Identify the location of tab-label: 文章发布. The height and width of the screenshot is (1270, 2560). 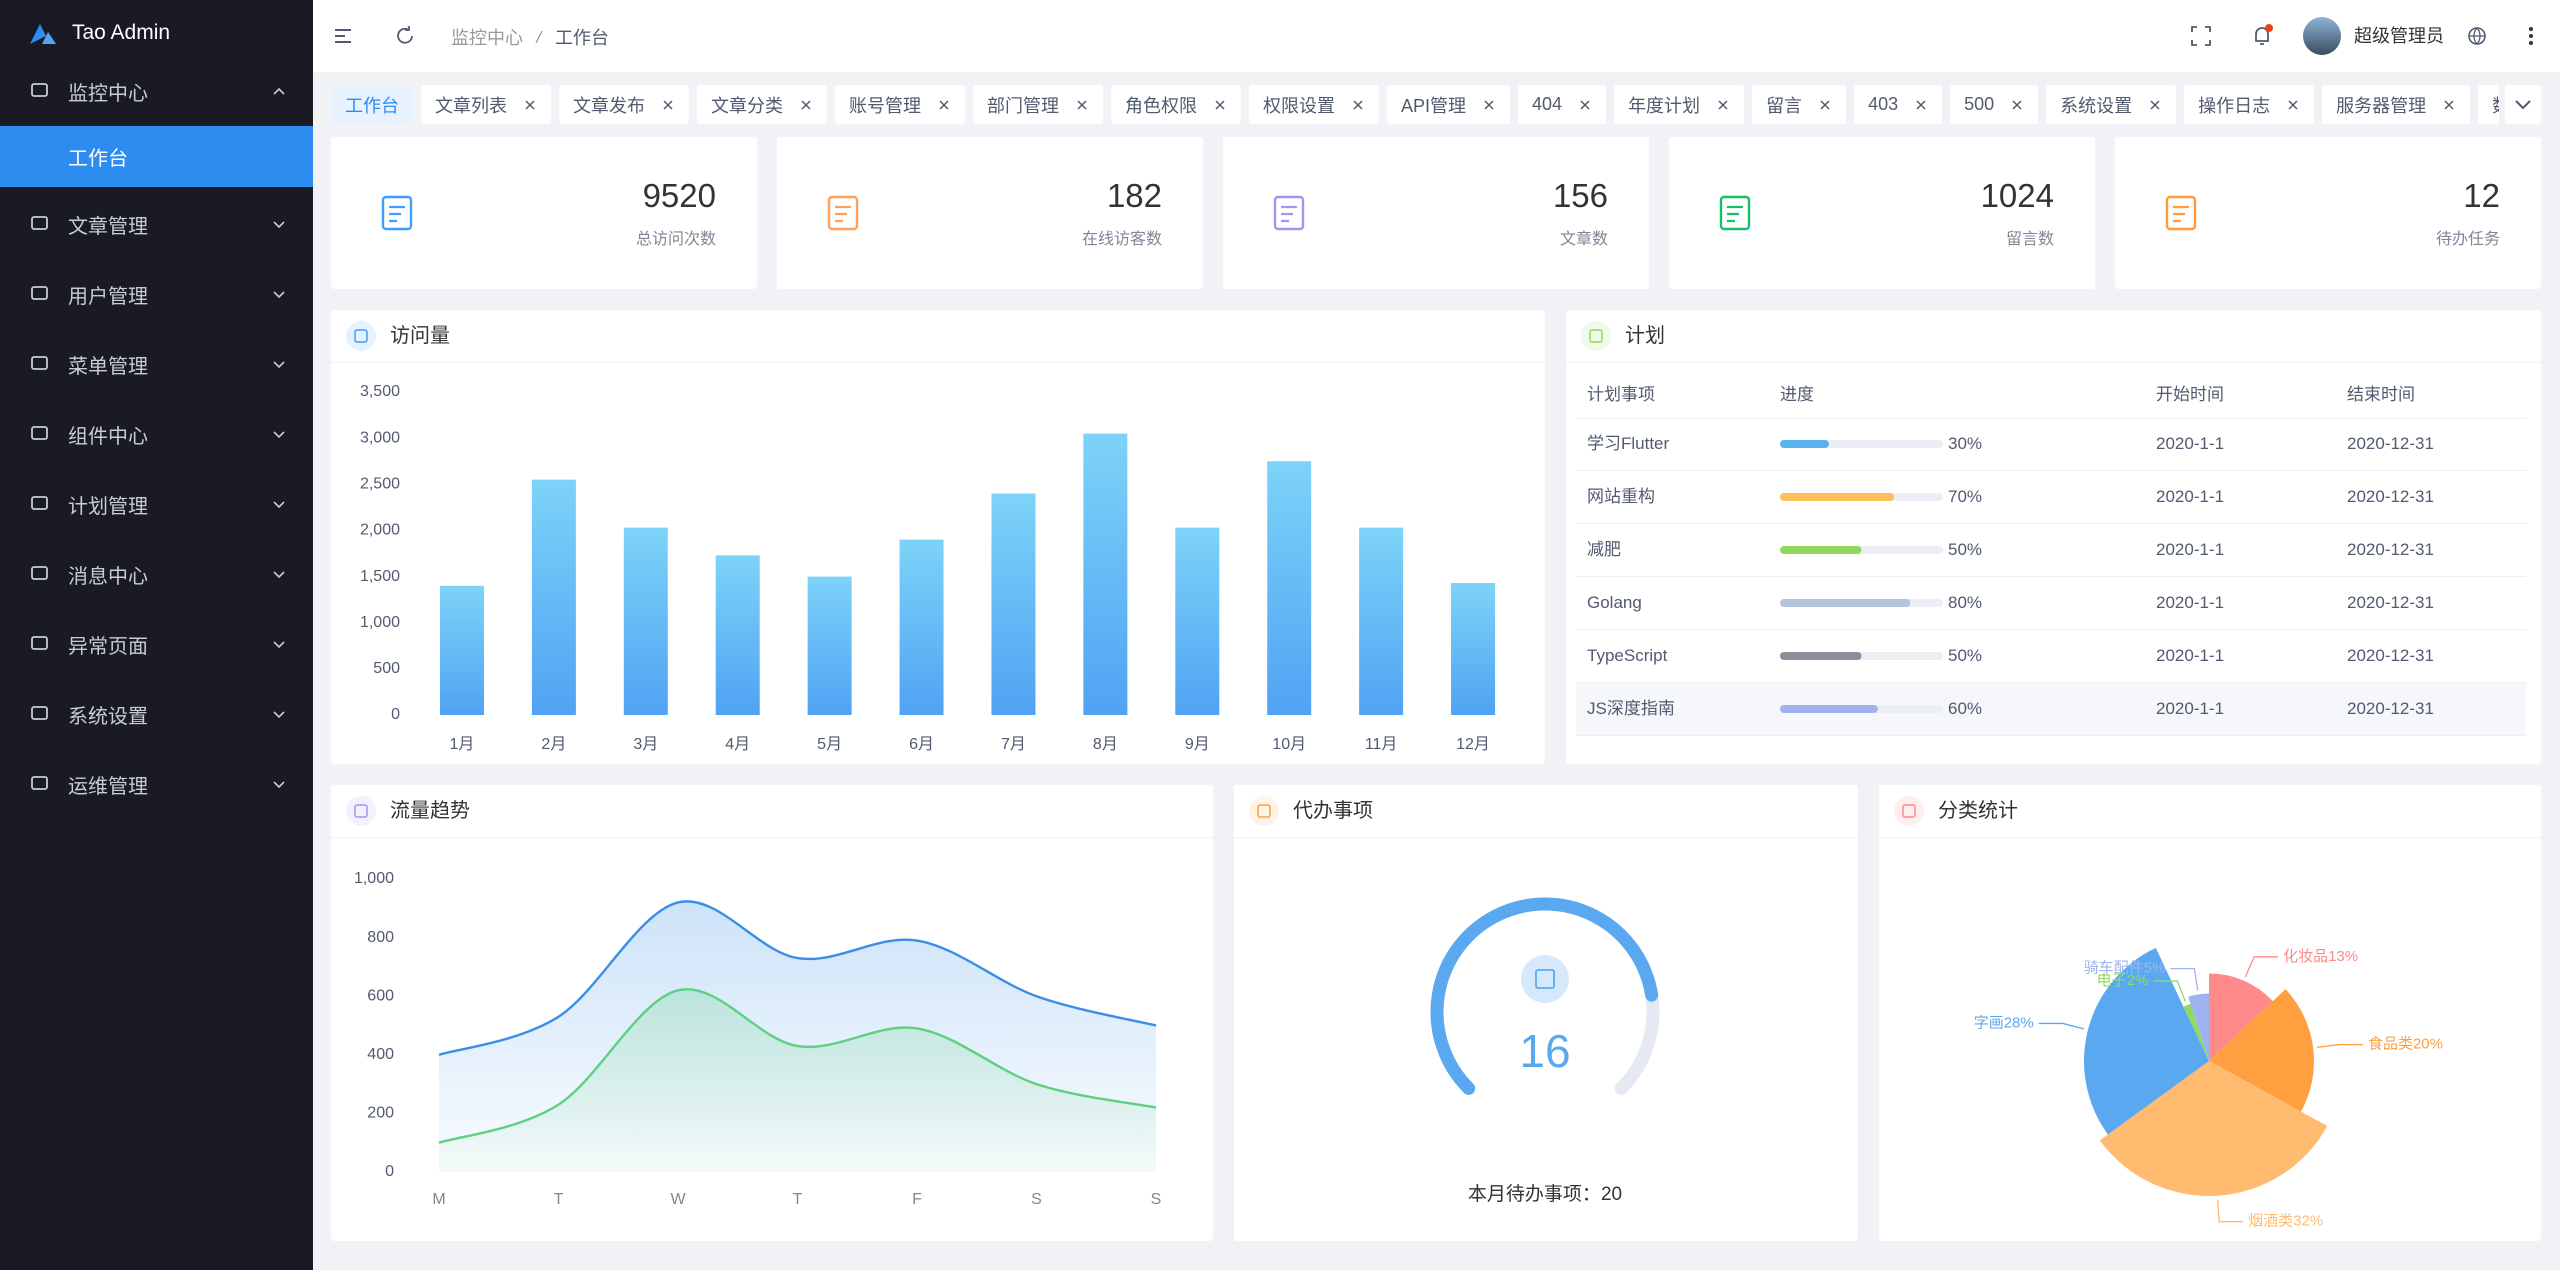
(609, 105).